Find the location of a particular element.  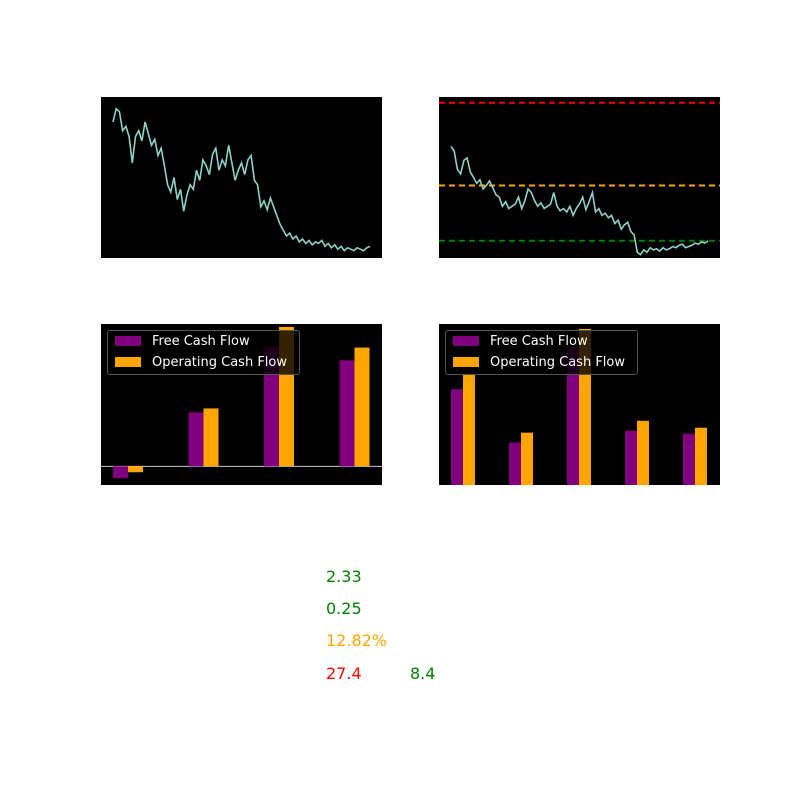

metric-value-2: 0.25 is located at coordinates (344, 608).